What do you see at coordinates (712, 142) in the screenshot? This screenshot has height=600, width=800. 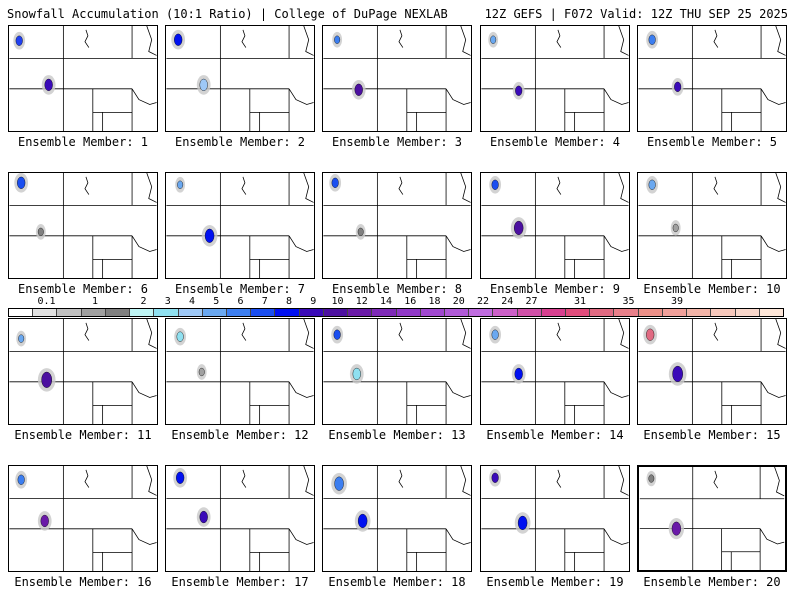 I see `member-caption: Ensemble Member: 5` at bounding box center [712, 142].